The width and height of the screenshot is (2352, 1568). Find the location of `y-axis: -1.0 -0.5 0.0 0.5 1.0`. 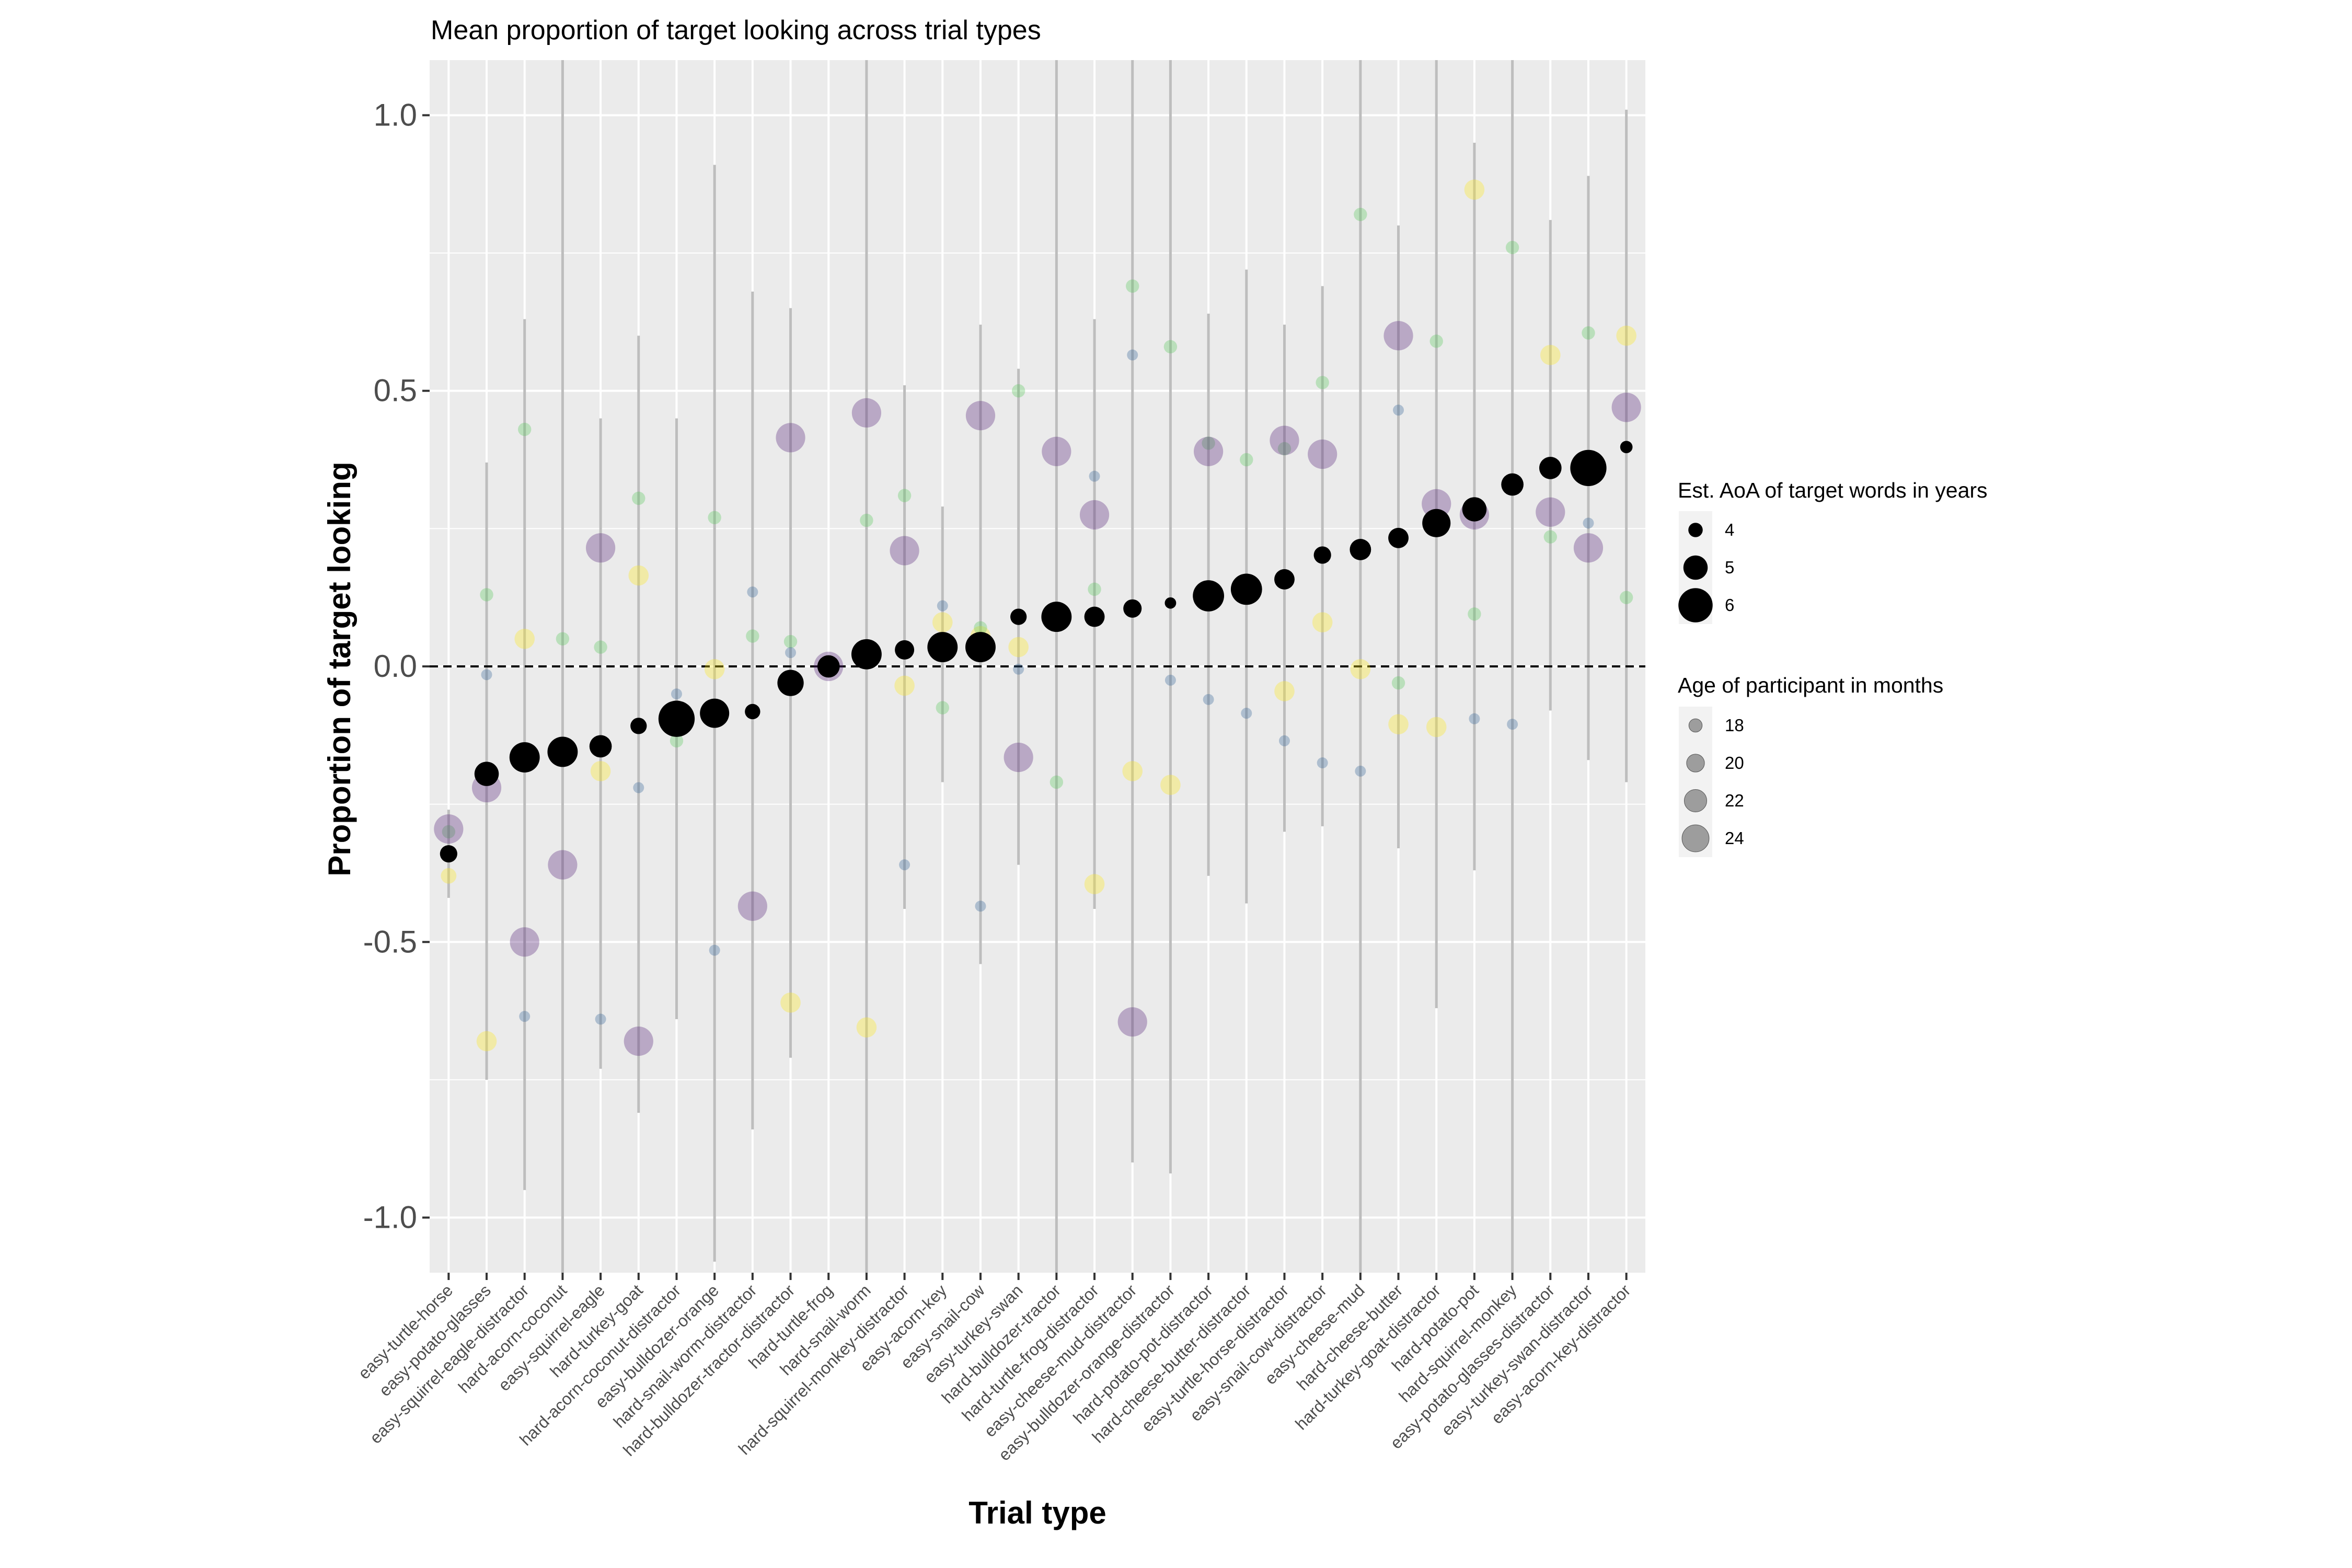

y-axis: -1.0 -0.5 0.0 0.5 1.0 is located at coordinates (396, 666).